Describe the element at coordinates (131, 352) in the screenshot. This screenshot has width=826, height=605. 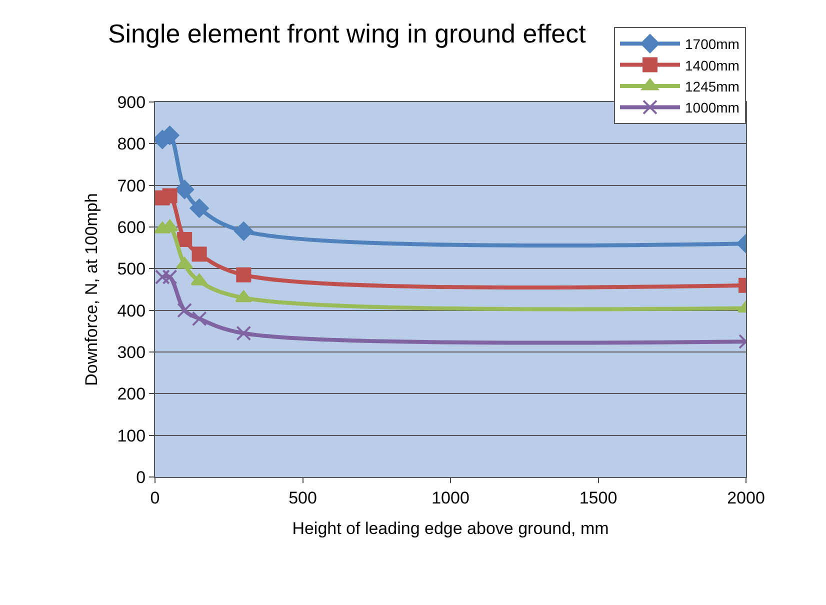
I see `y-tick-label: 300` at that location.